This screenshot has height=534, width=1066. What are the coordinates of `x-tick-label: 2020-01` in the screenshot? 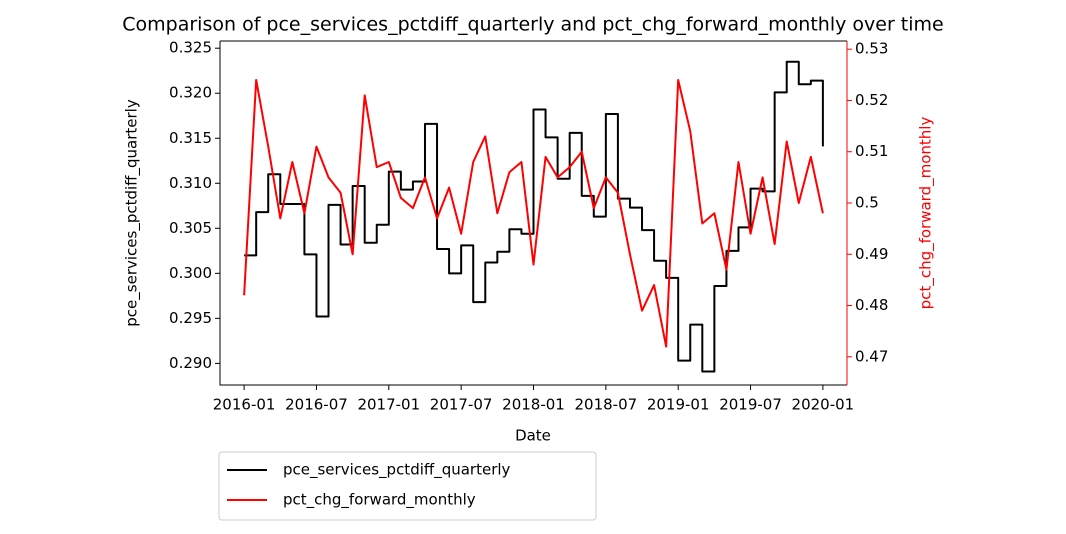 It's located at (823, 405).